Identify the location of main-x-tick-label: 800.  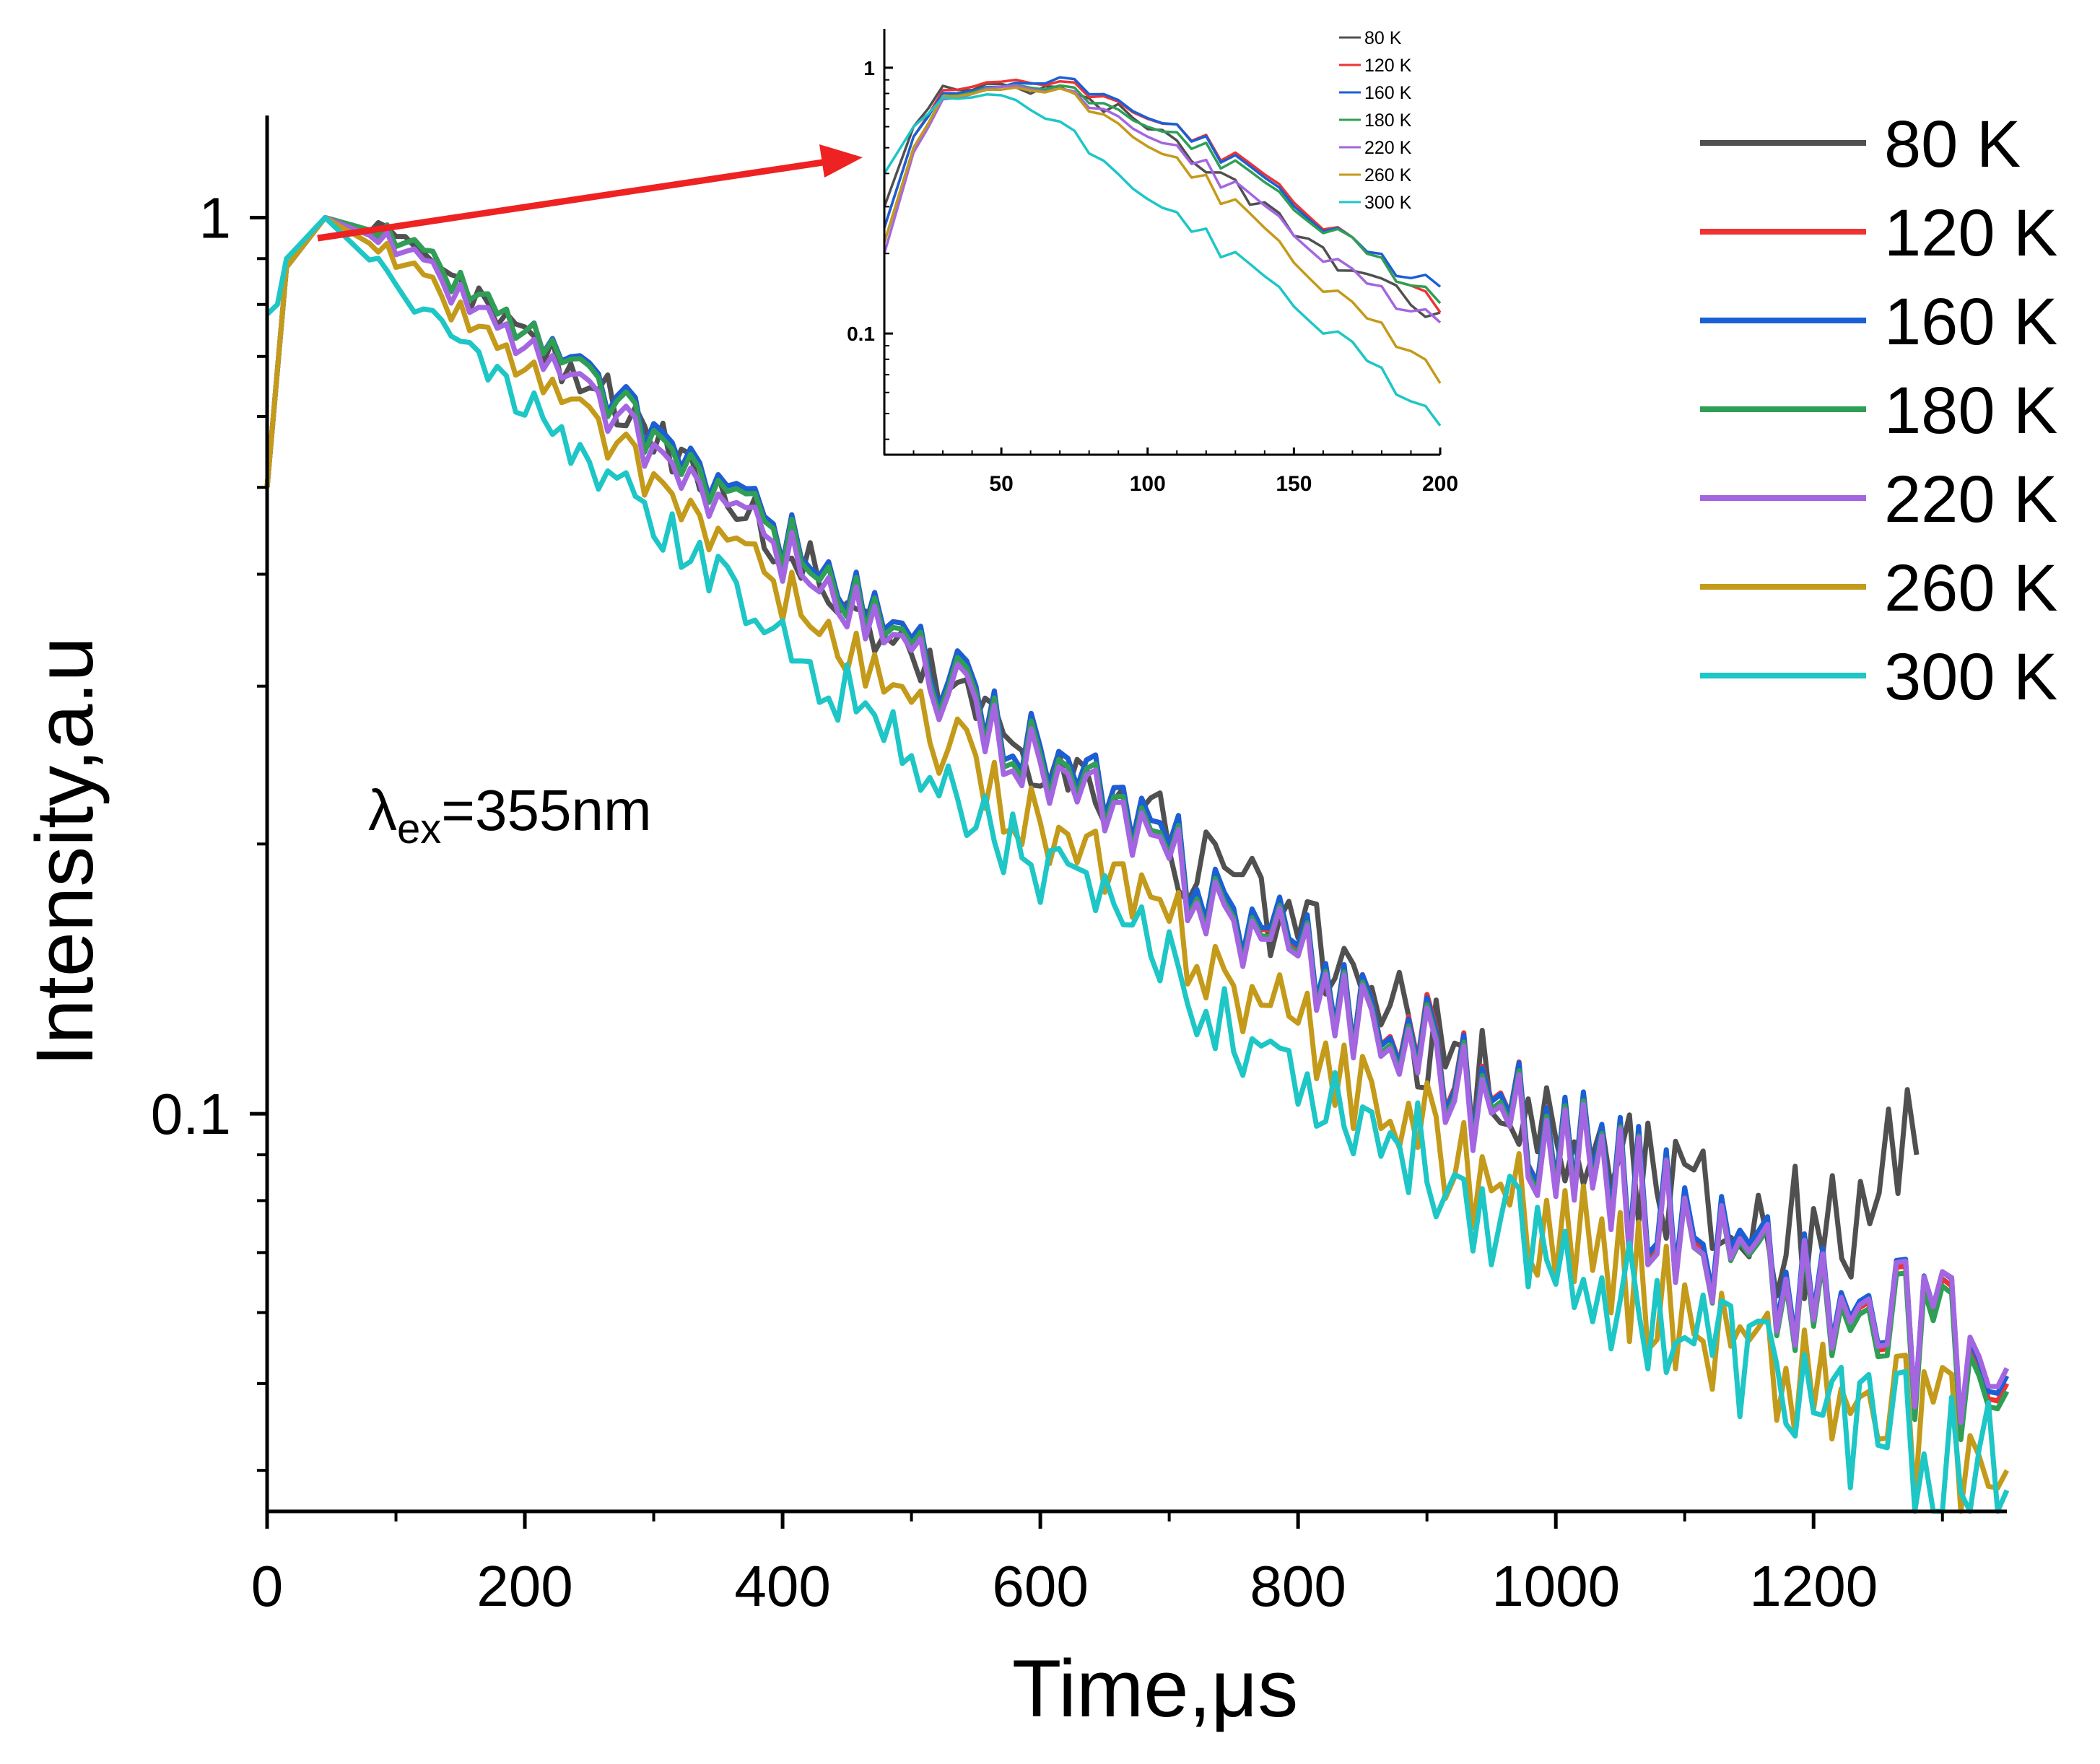
(1298, 1586).